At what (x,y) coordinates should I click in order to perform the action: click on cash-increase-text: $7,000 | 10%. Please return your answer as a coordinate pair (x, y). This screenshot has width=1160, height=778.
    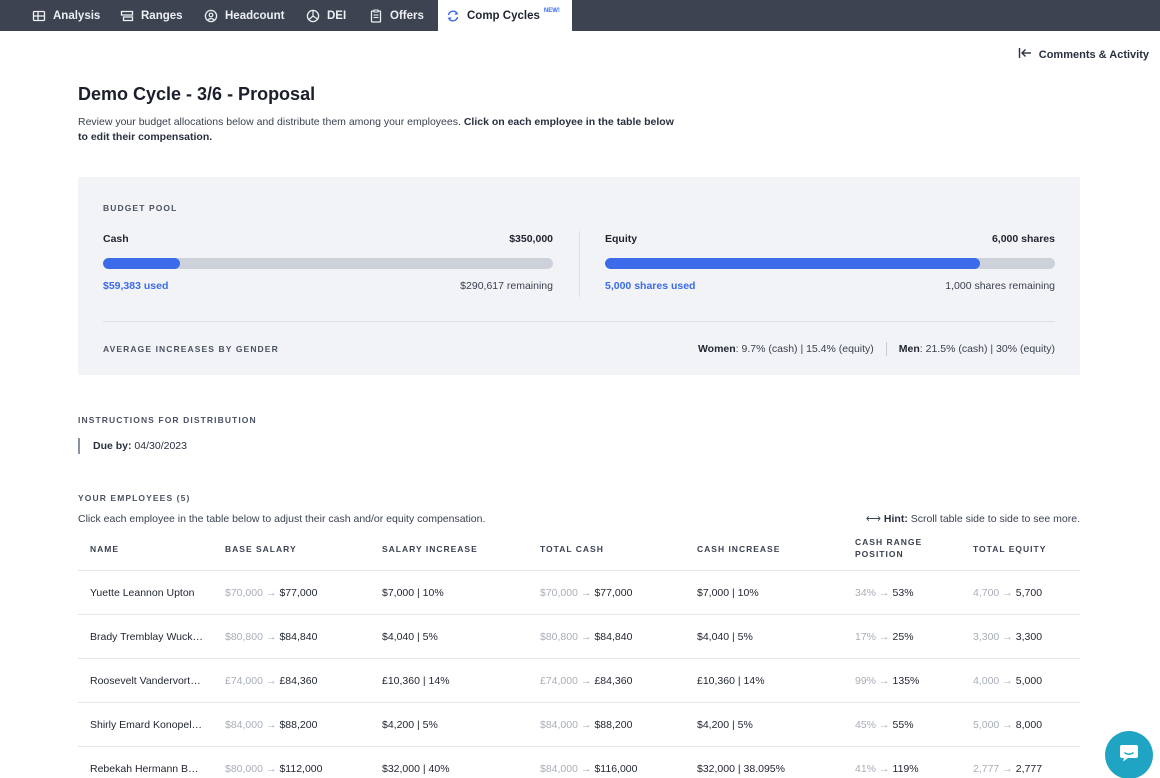
    Looking at the image, I should click on (728, 593).